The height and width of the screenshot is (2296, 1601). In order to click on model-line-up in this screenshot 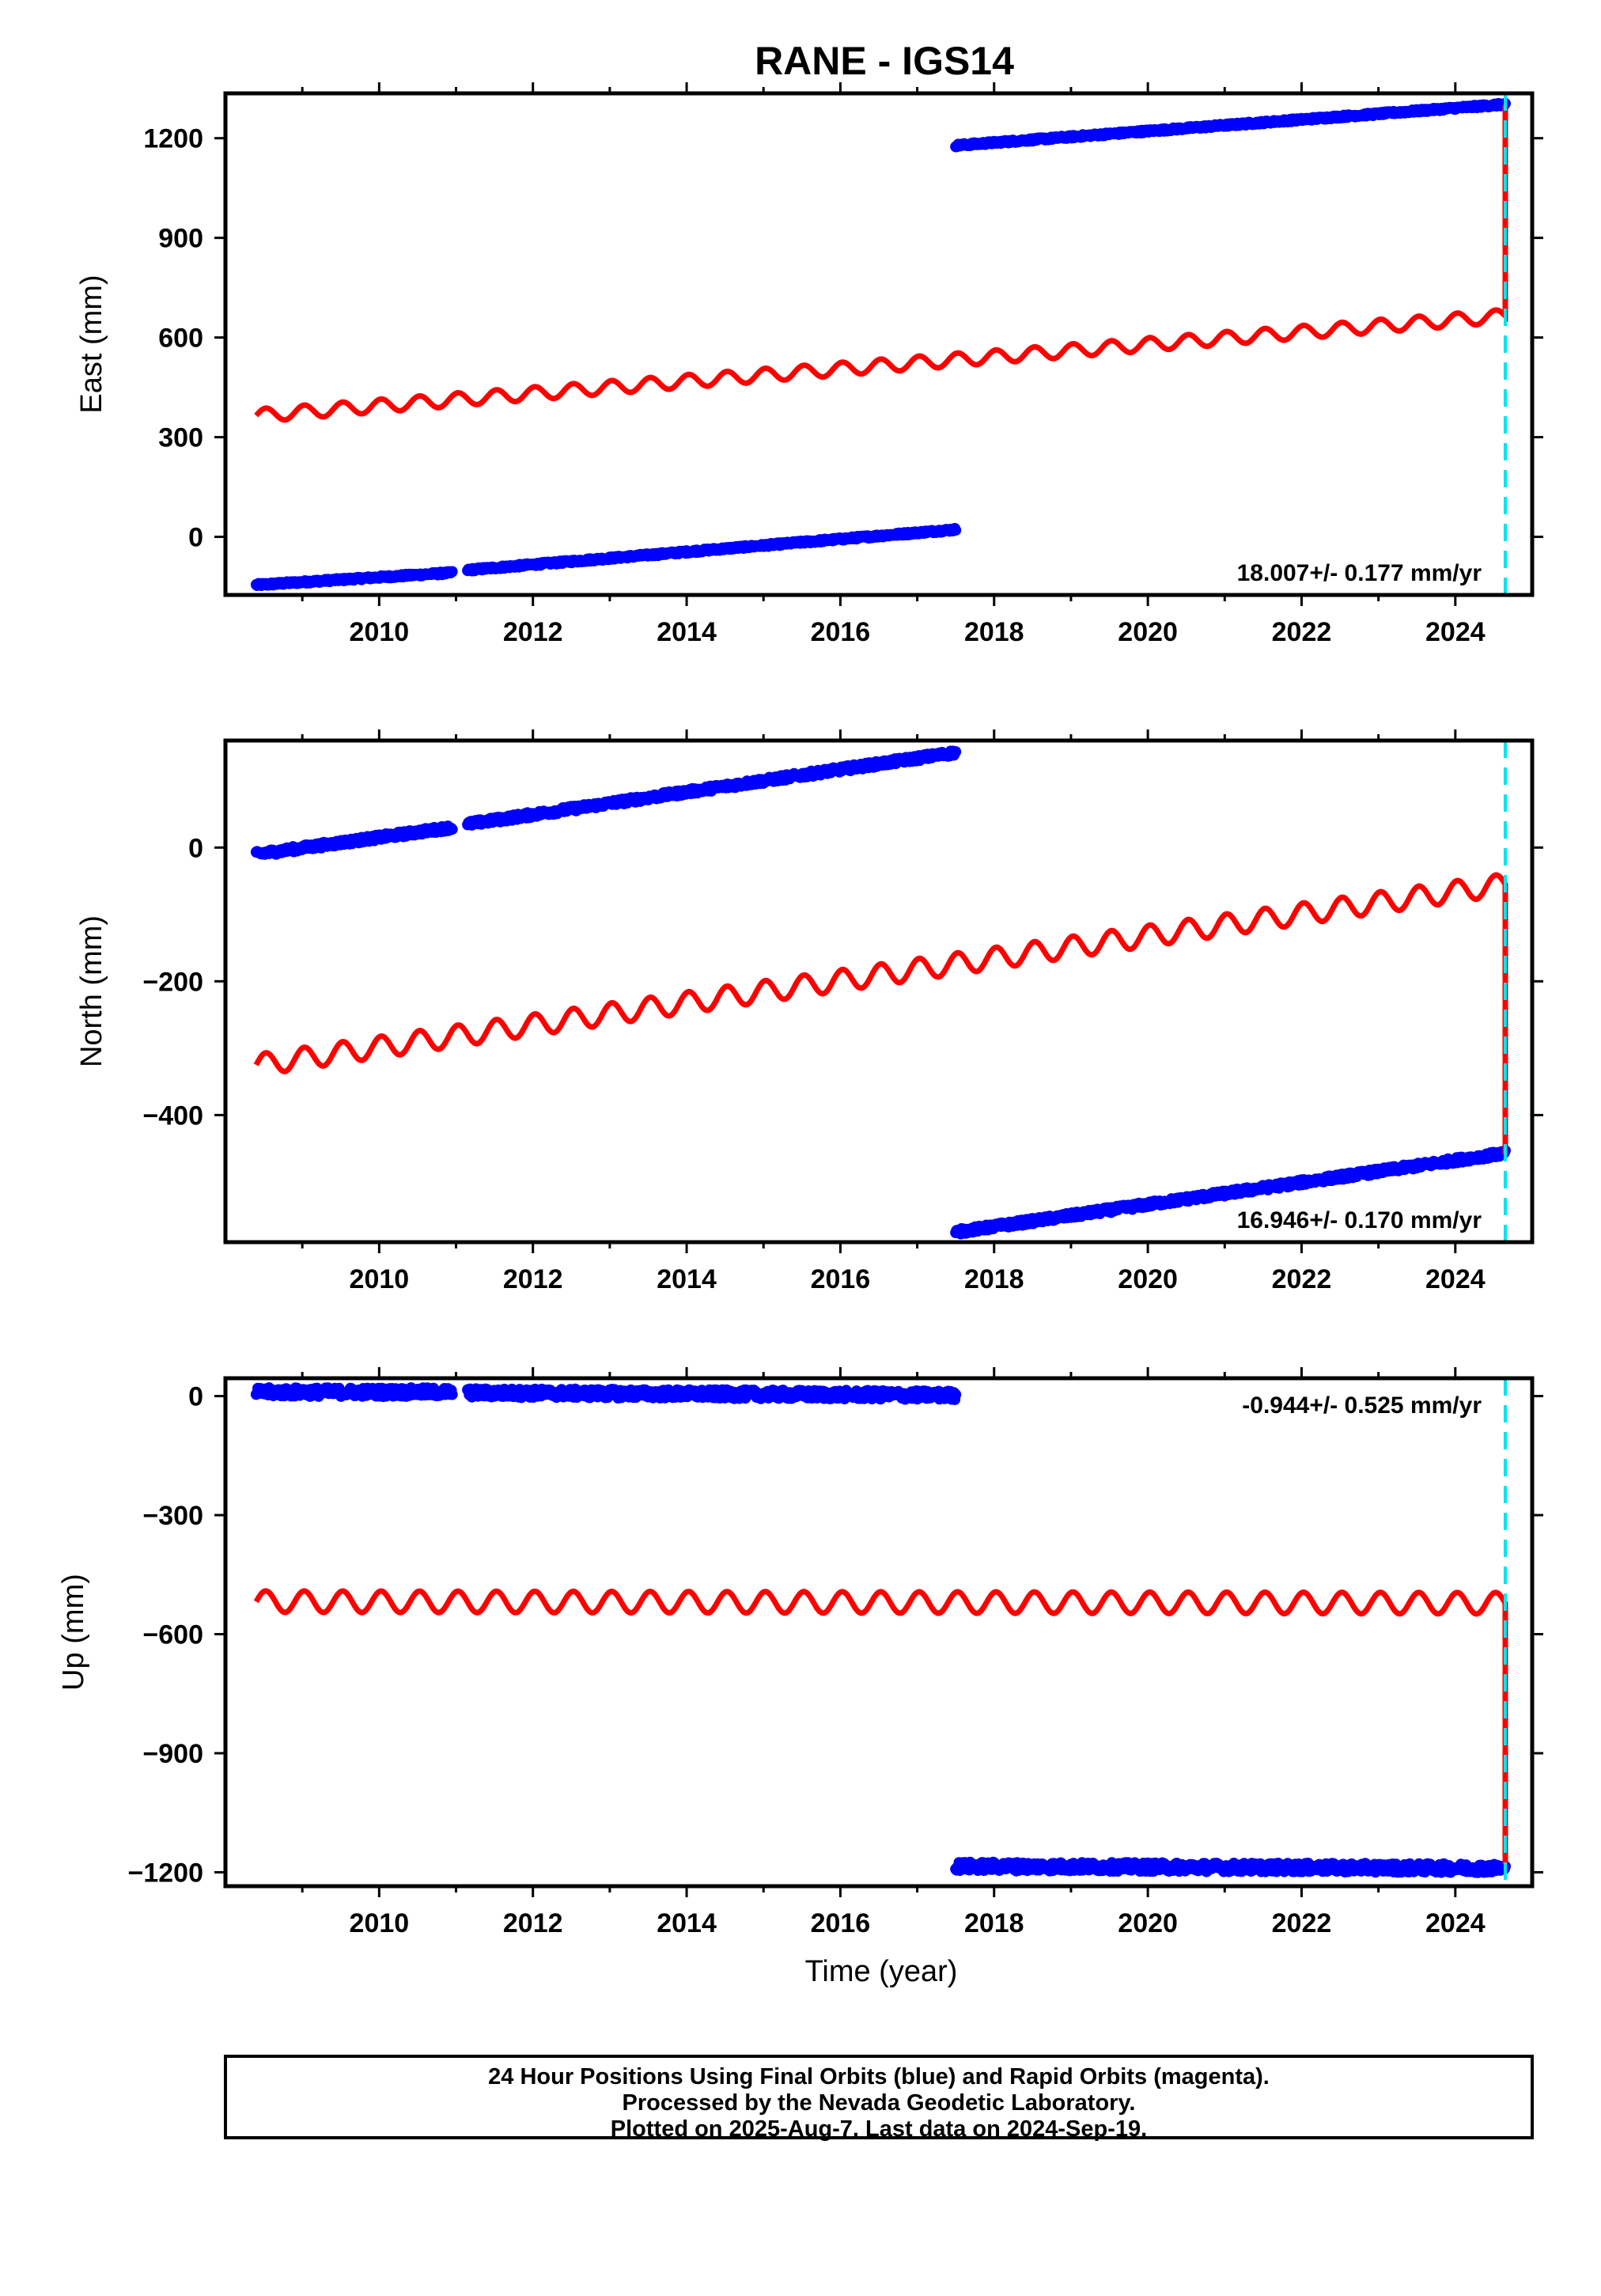, I will do `click(881, 1726)`.